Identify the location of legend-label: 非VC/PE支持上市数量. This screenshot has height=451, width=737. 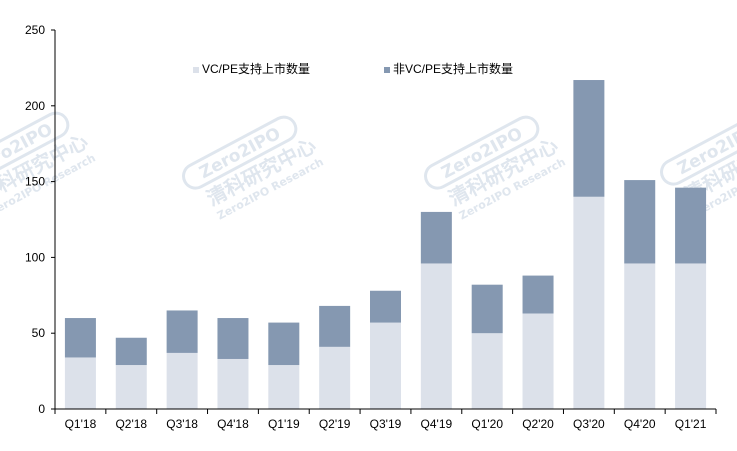
(453, 68).